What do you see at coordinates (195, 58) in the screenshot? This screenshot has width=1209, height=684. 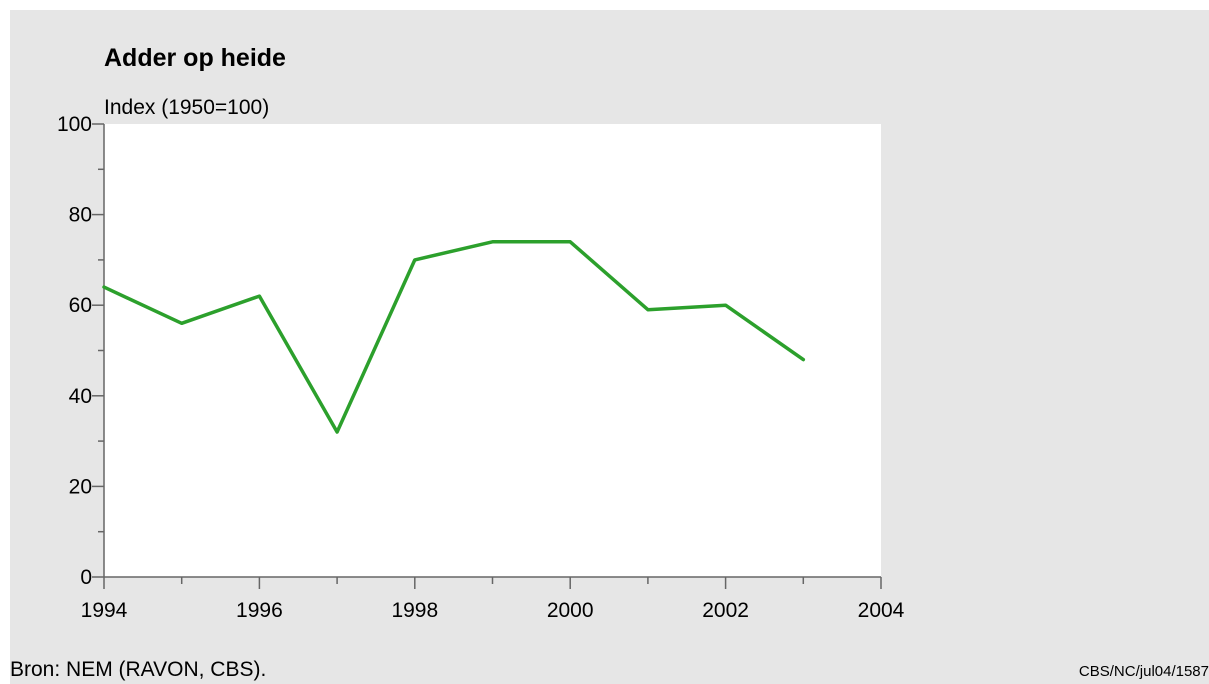 I see `chart-title: Adder op heide` at bounding box center [195, 58].